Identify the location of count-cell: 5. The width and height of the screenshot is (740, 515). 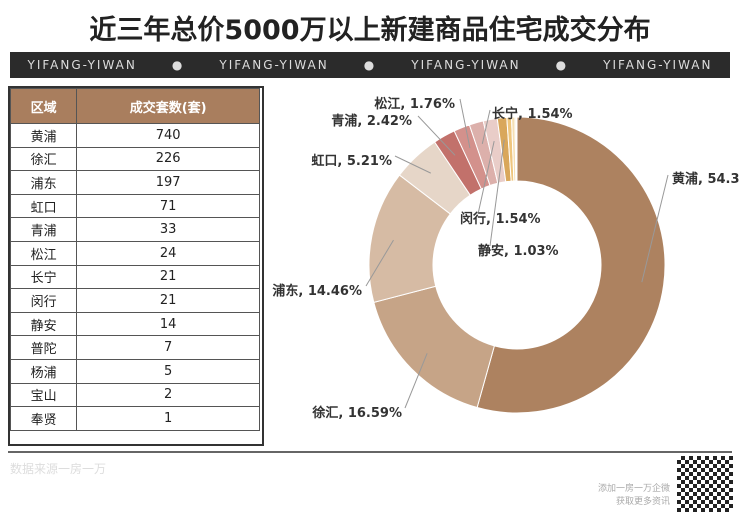
(168, 371).